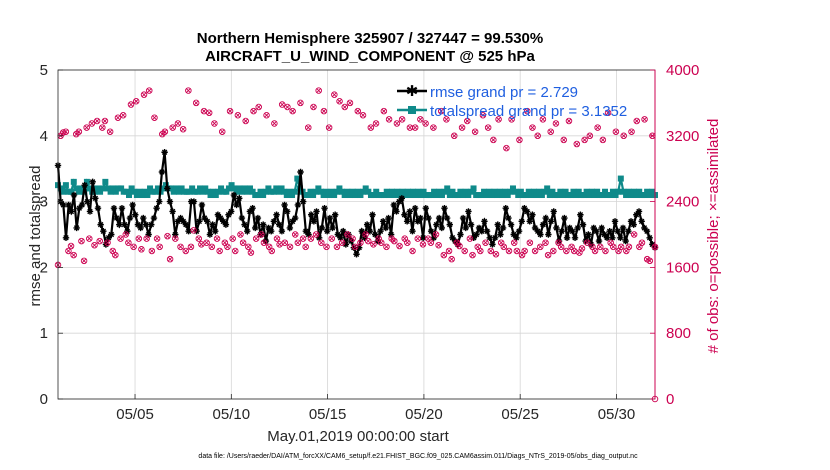 This screenshot has width=830, height=470. I want to click on x-tick-label: 05/25, so click(520, 414).